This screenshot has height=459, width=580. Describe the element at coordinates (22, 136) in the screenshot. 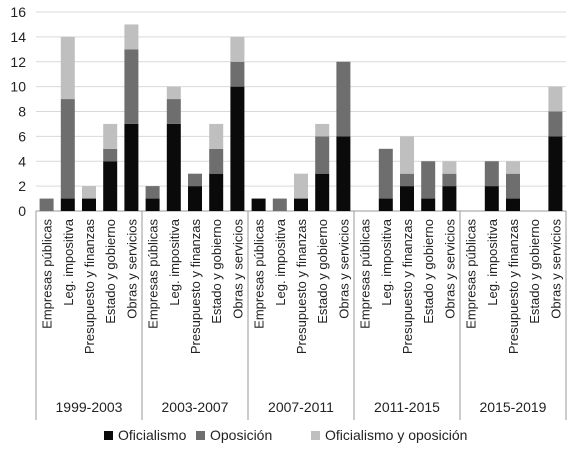

I see `y-tick-label: 6` at that location.